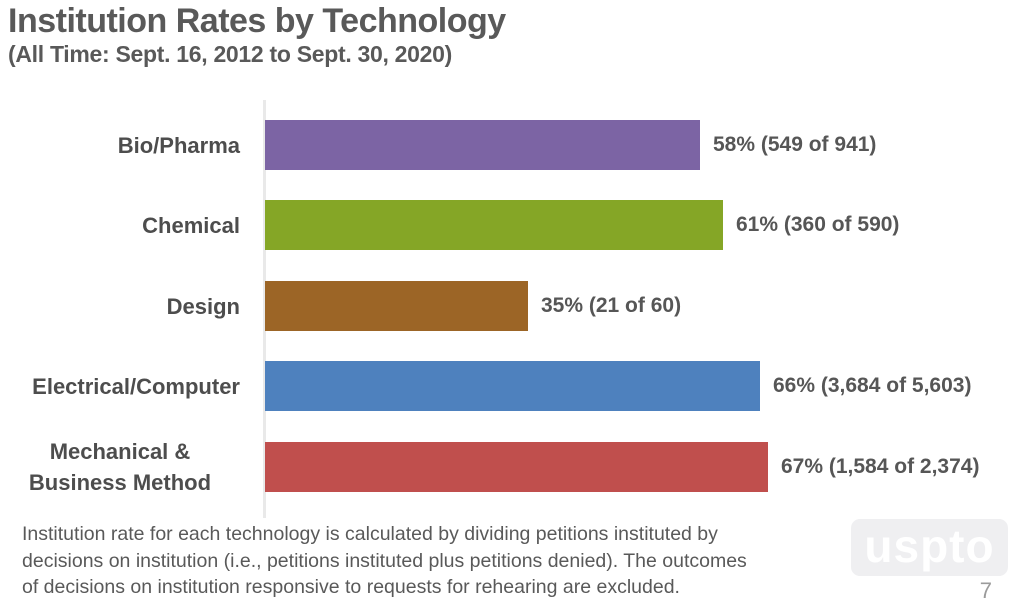  What do you see at coordinates (872, 385) in the screenshot?
I see `value-label: 66% (3,684 of 5,603)` at bounding box center [872, 385].